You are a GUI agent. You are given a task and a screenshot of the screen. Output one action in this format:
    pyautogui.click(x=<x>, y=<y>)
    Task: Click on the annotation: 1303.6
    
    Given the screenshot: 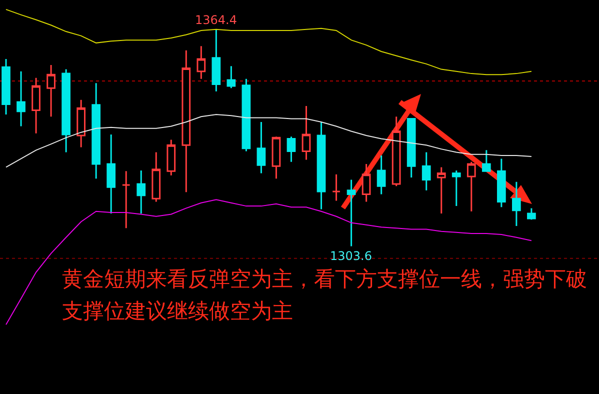 What is the action you would take?
    pyautogui.click(x=351, y=256)
    